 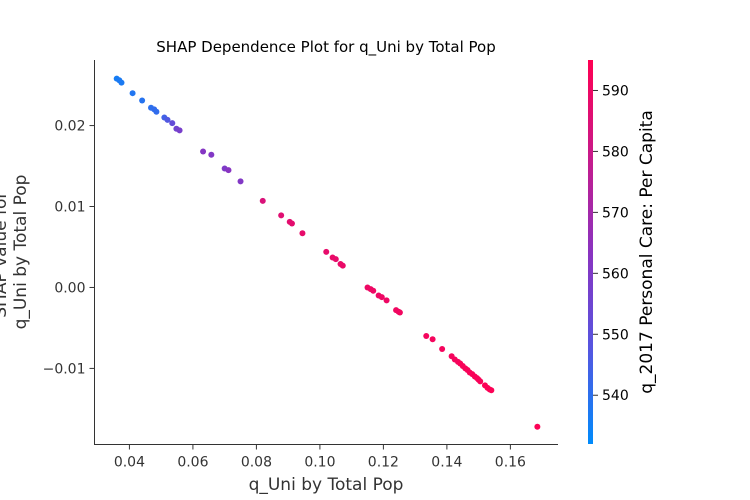 What do you see at coordinates (615, 335) in the screenshot?
I see `colorbar-tick-label: 550` at bounding box center [615, 335].